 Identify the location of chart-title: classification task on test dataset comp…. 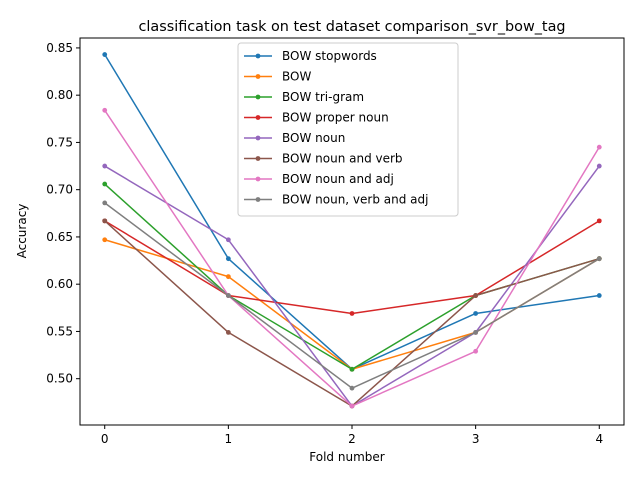
(351, 27).